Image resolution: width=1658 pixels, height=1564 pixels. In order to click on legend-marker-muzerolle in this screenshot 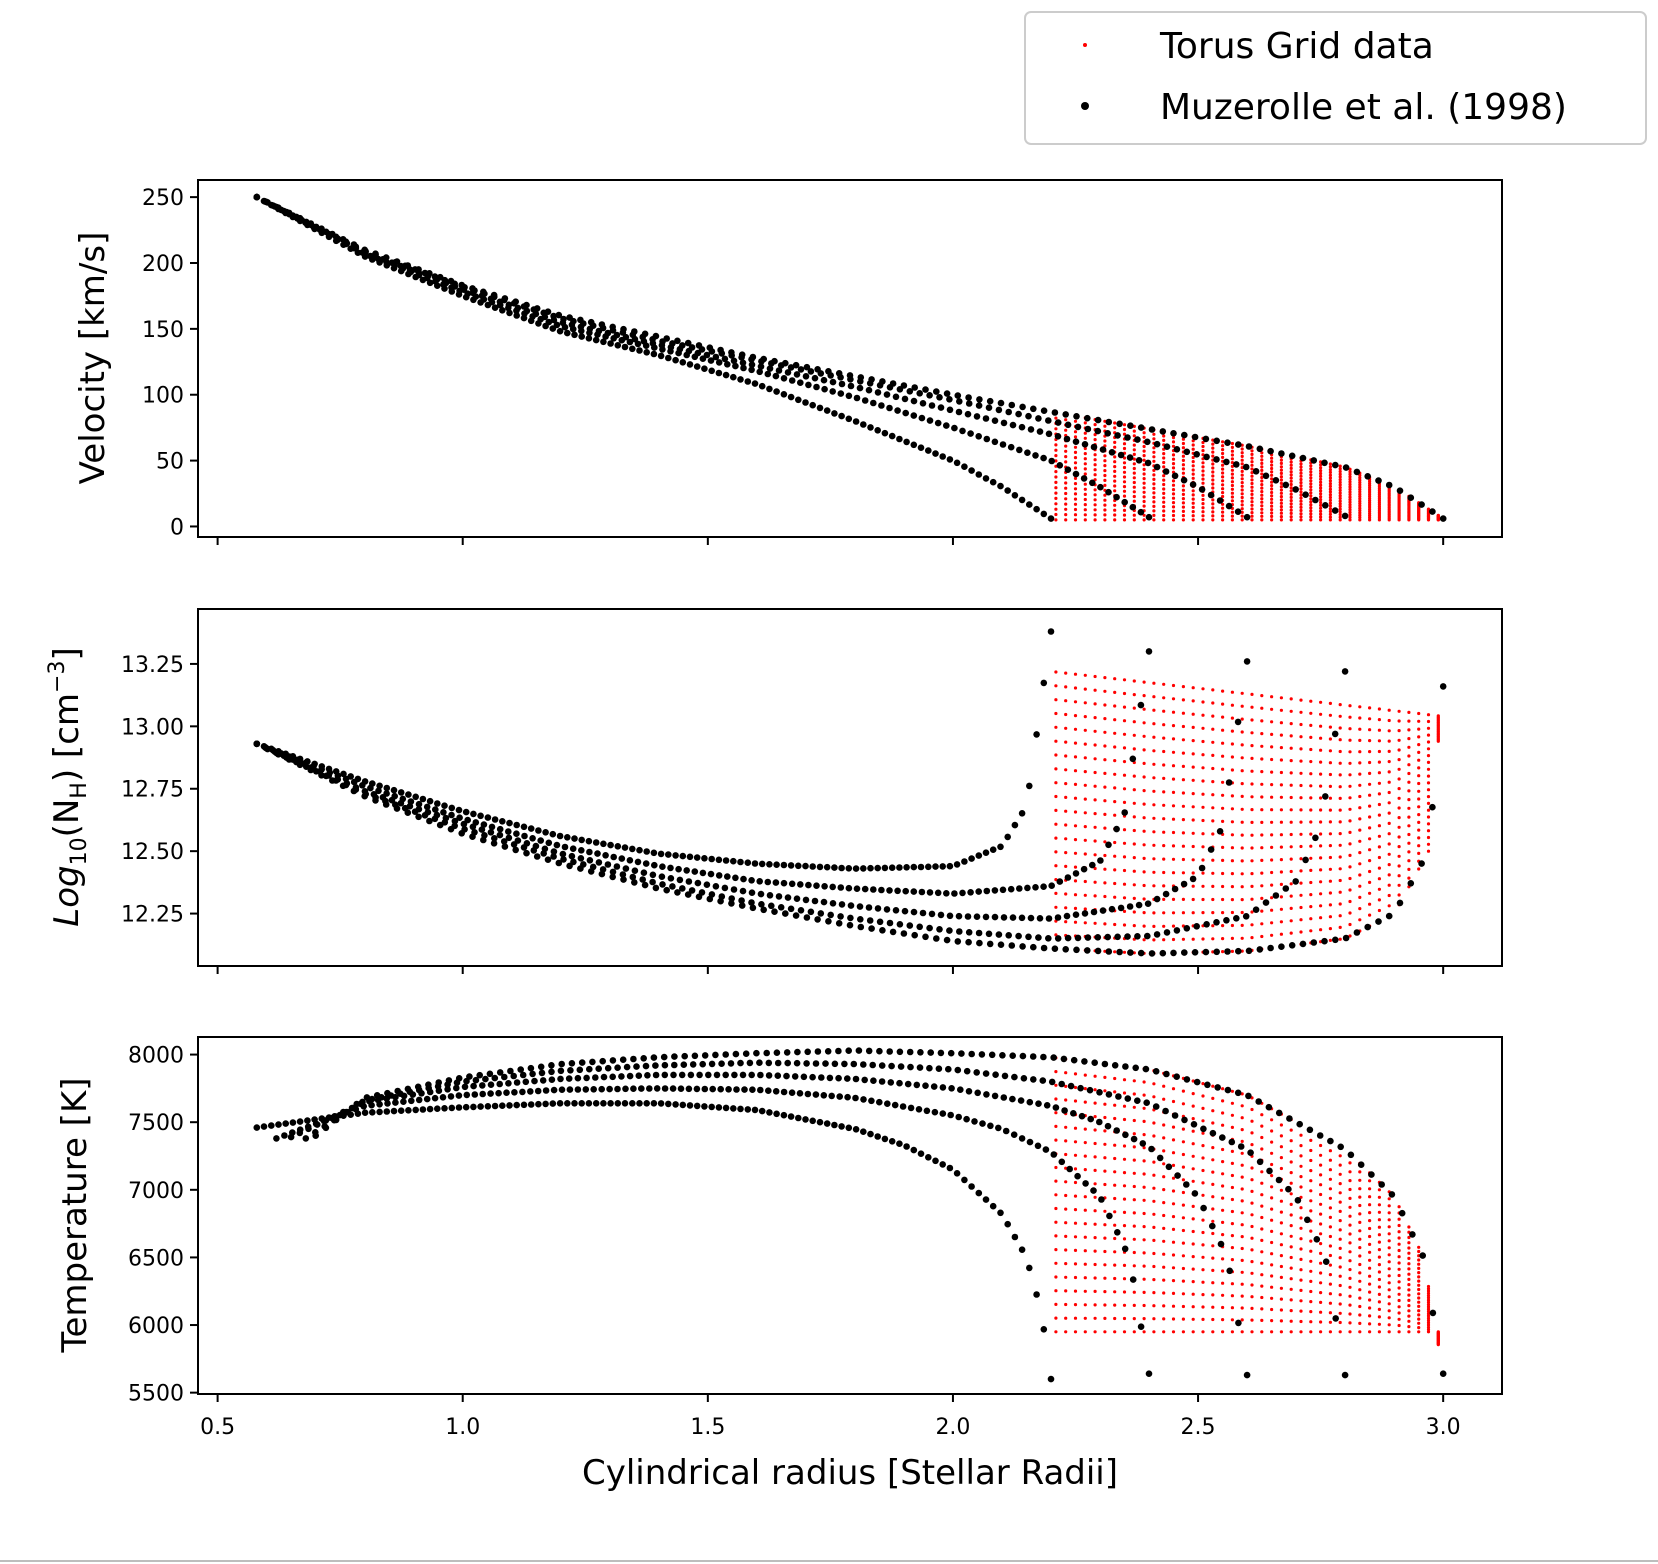, I will do `click(1085, 106)`.